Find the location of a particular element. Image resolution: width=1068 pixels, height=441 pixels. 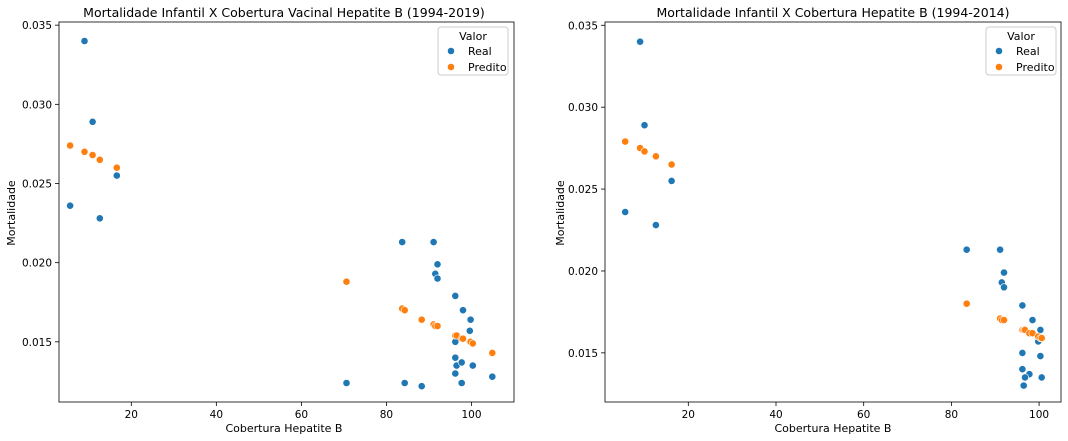

x-tick-label: 20 is located at coordinates (131, 415).